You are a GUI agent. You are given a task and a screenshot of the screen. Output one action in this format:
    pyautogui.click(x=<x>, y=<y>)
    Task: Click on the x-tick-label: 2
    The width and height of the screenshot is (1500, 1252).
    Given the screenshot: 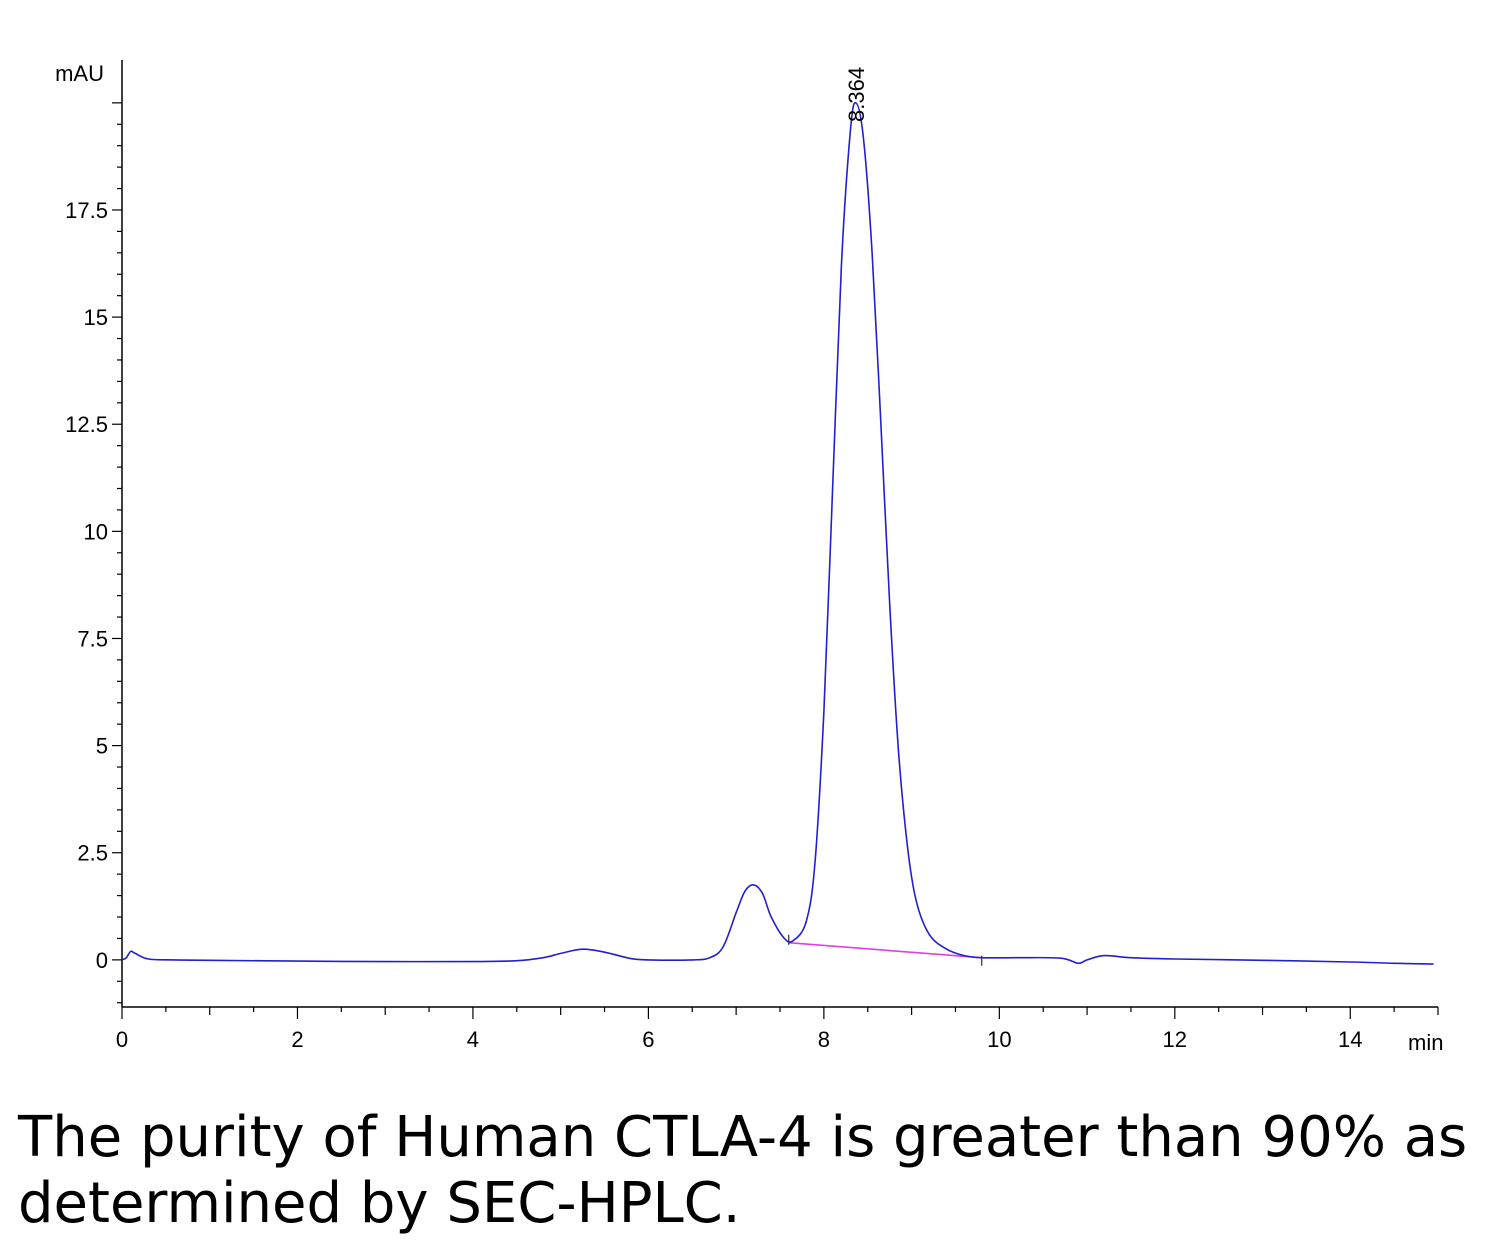 What is the action you would take?
    pyautogui.click(x=297, y=1039)
    